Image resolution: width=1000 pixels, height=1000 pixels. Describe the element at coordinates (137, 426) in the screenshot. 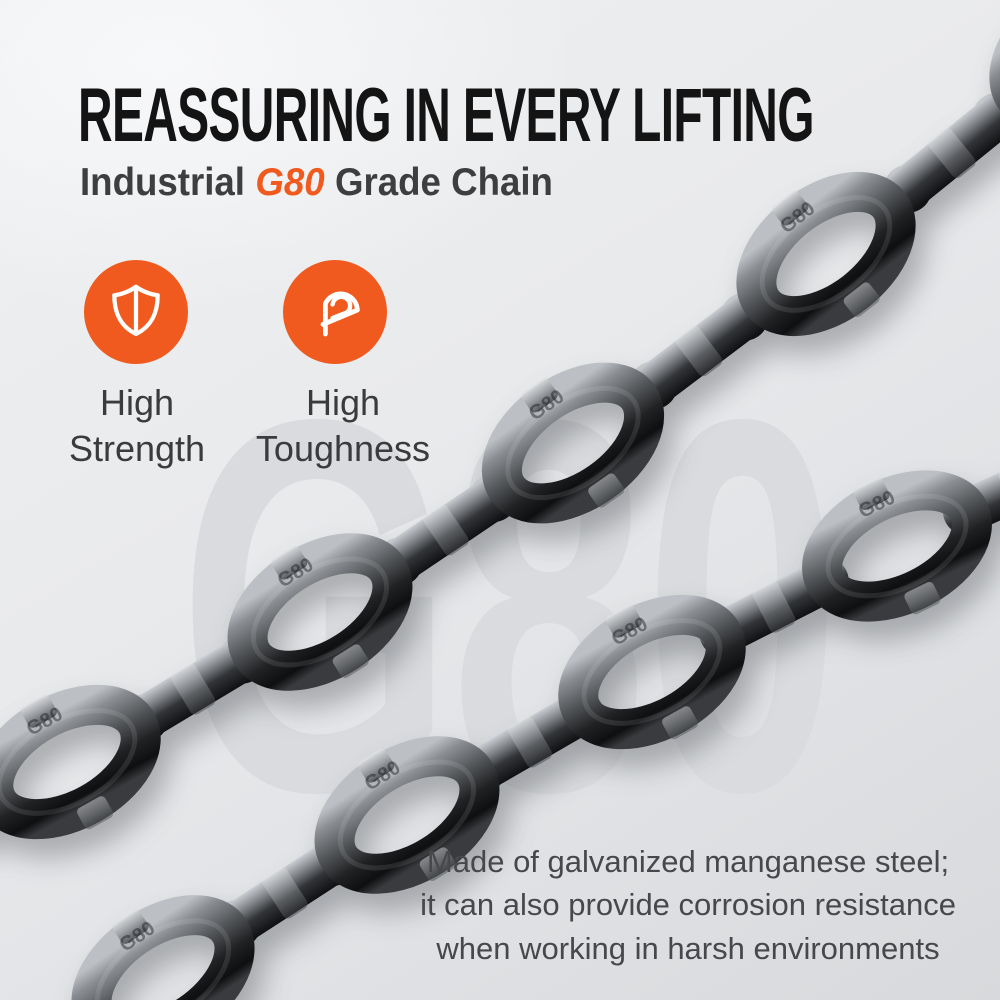

I see `high-strength-label: High Strength` at that location.